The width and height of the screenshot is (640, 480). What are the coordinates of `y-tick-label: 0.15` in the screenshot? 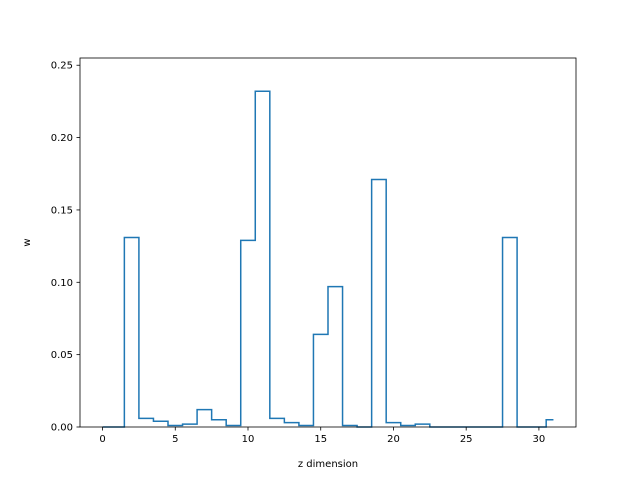 It's located at (62, 210).